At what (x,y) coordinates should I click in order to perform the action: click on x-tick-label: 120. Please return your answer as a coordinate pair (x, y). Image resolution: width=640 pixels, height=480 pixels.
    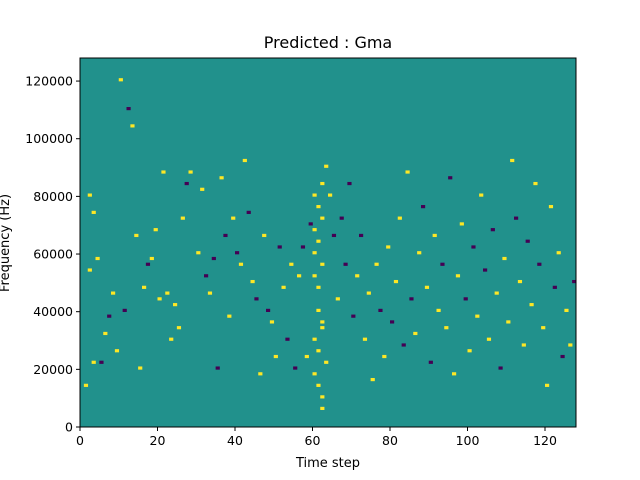
    Looking at the image, I should click on (545, 440).